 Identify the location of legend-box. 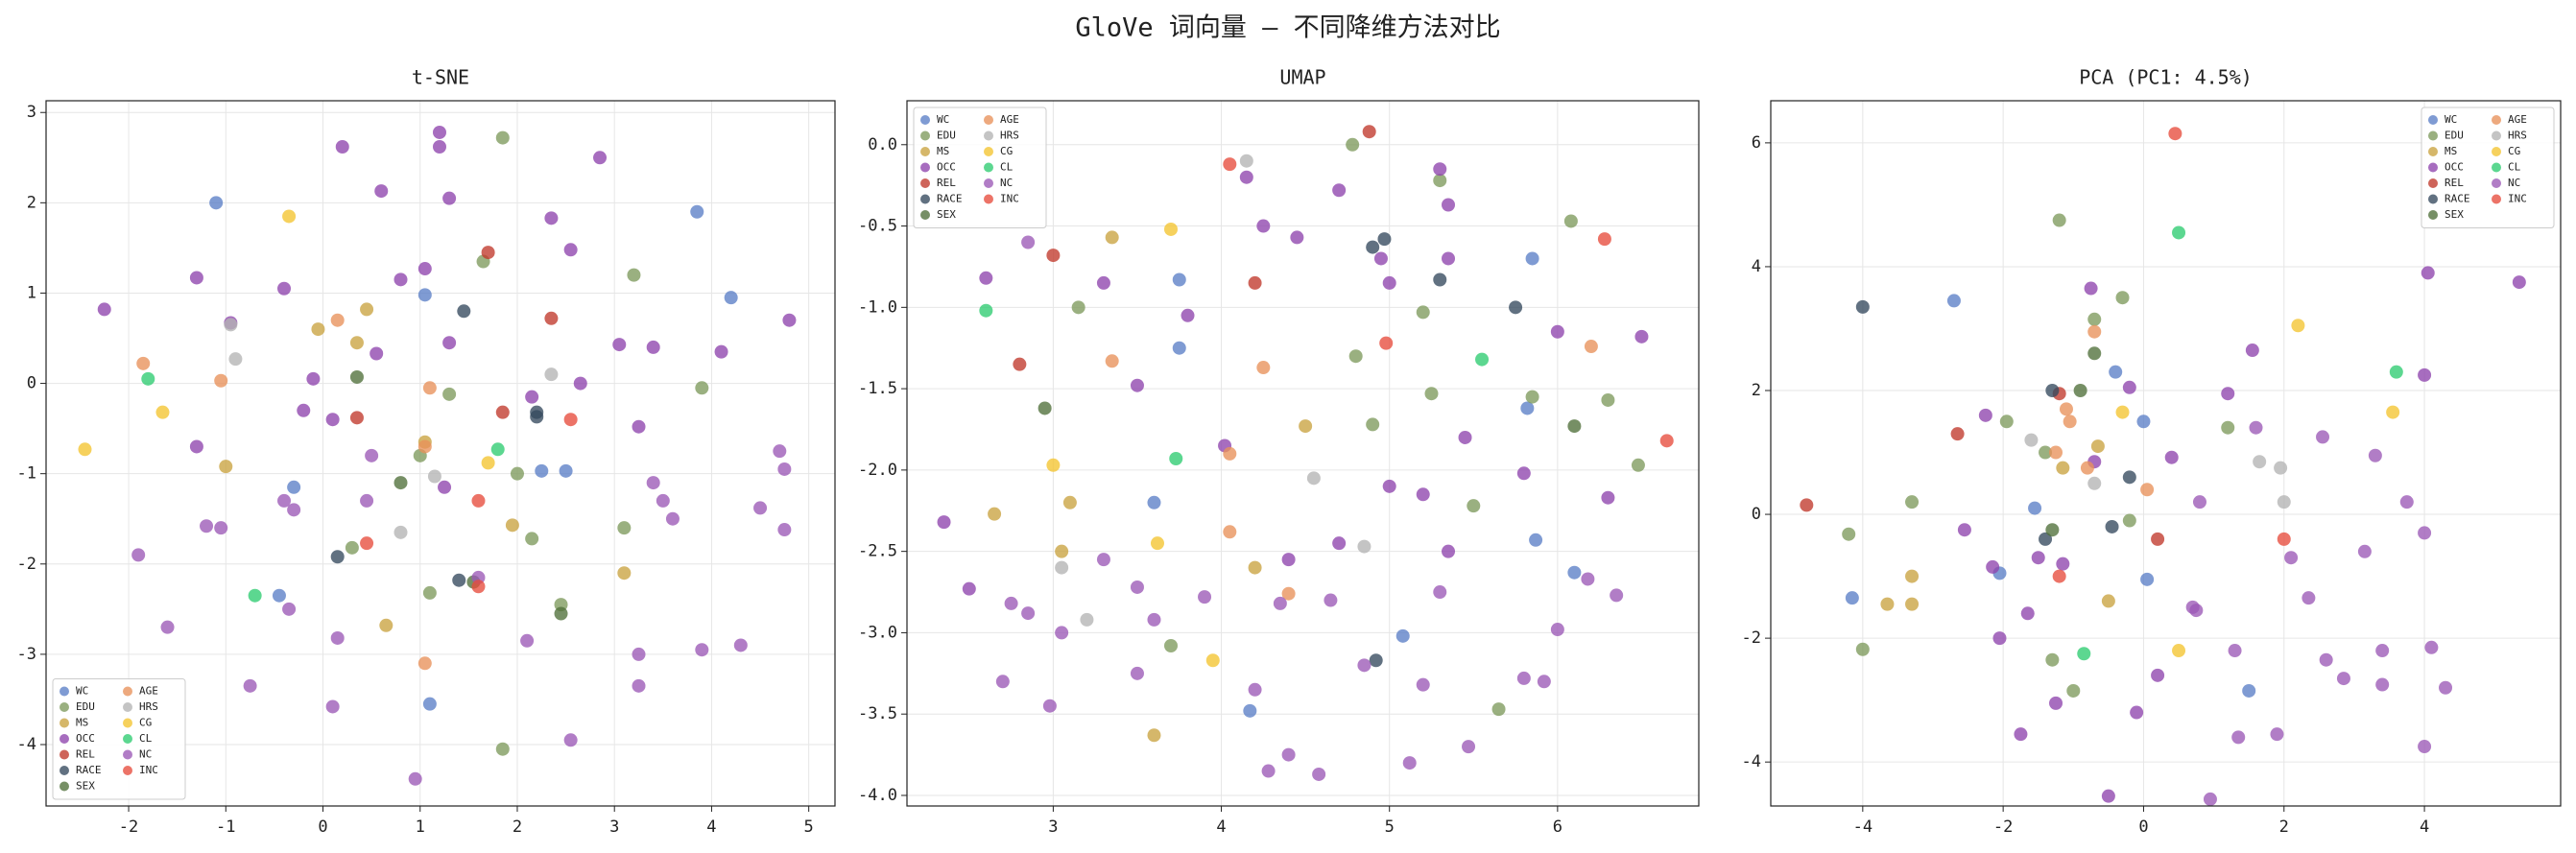
(119, 739).